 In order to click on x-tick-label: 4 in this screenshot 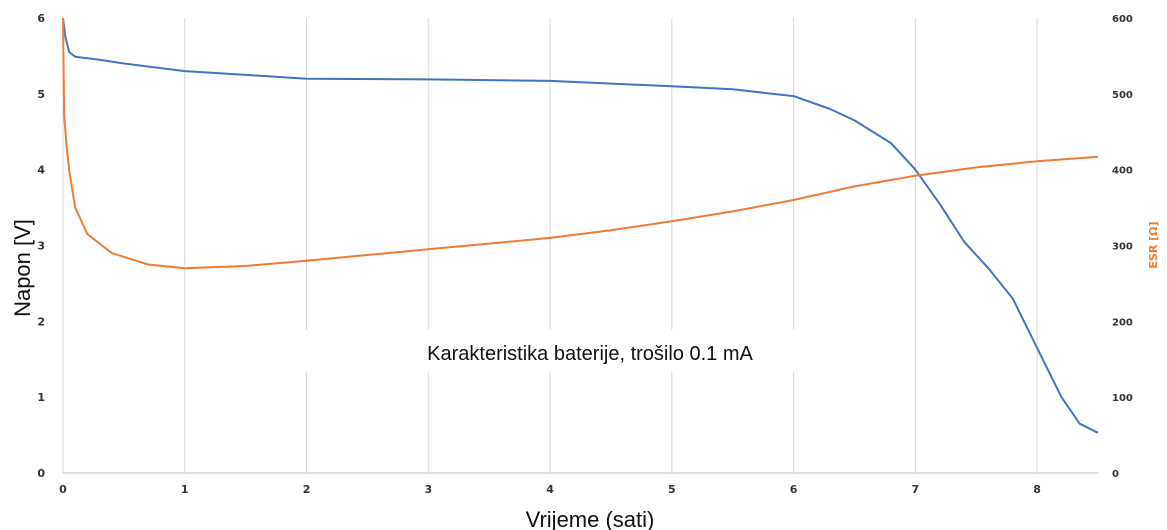, I will do `click(550, 489)`.